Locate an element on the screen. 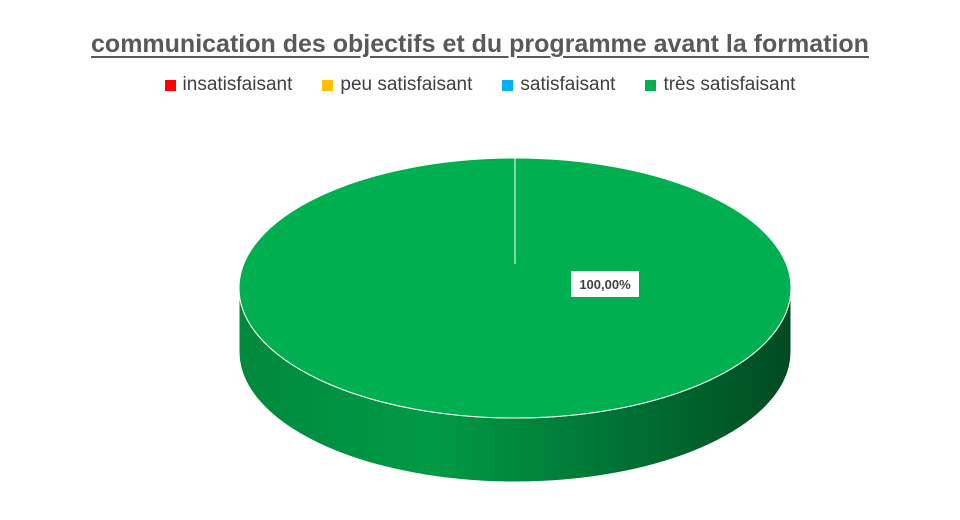  legend-item-satisfaisant: satisfaisant is located at coordinates (558, 85).